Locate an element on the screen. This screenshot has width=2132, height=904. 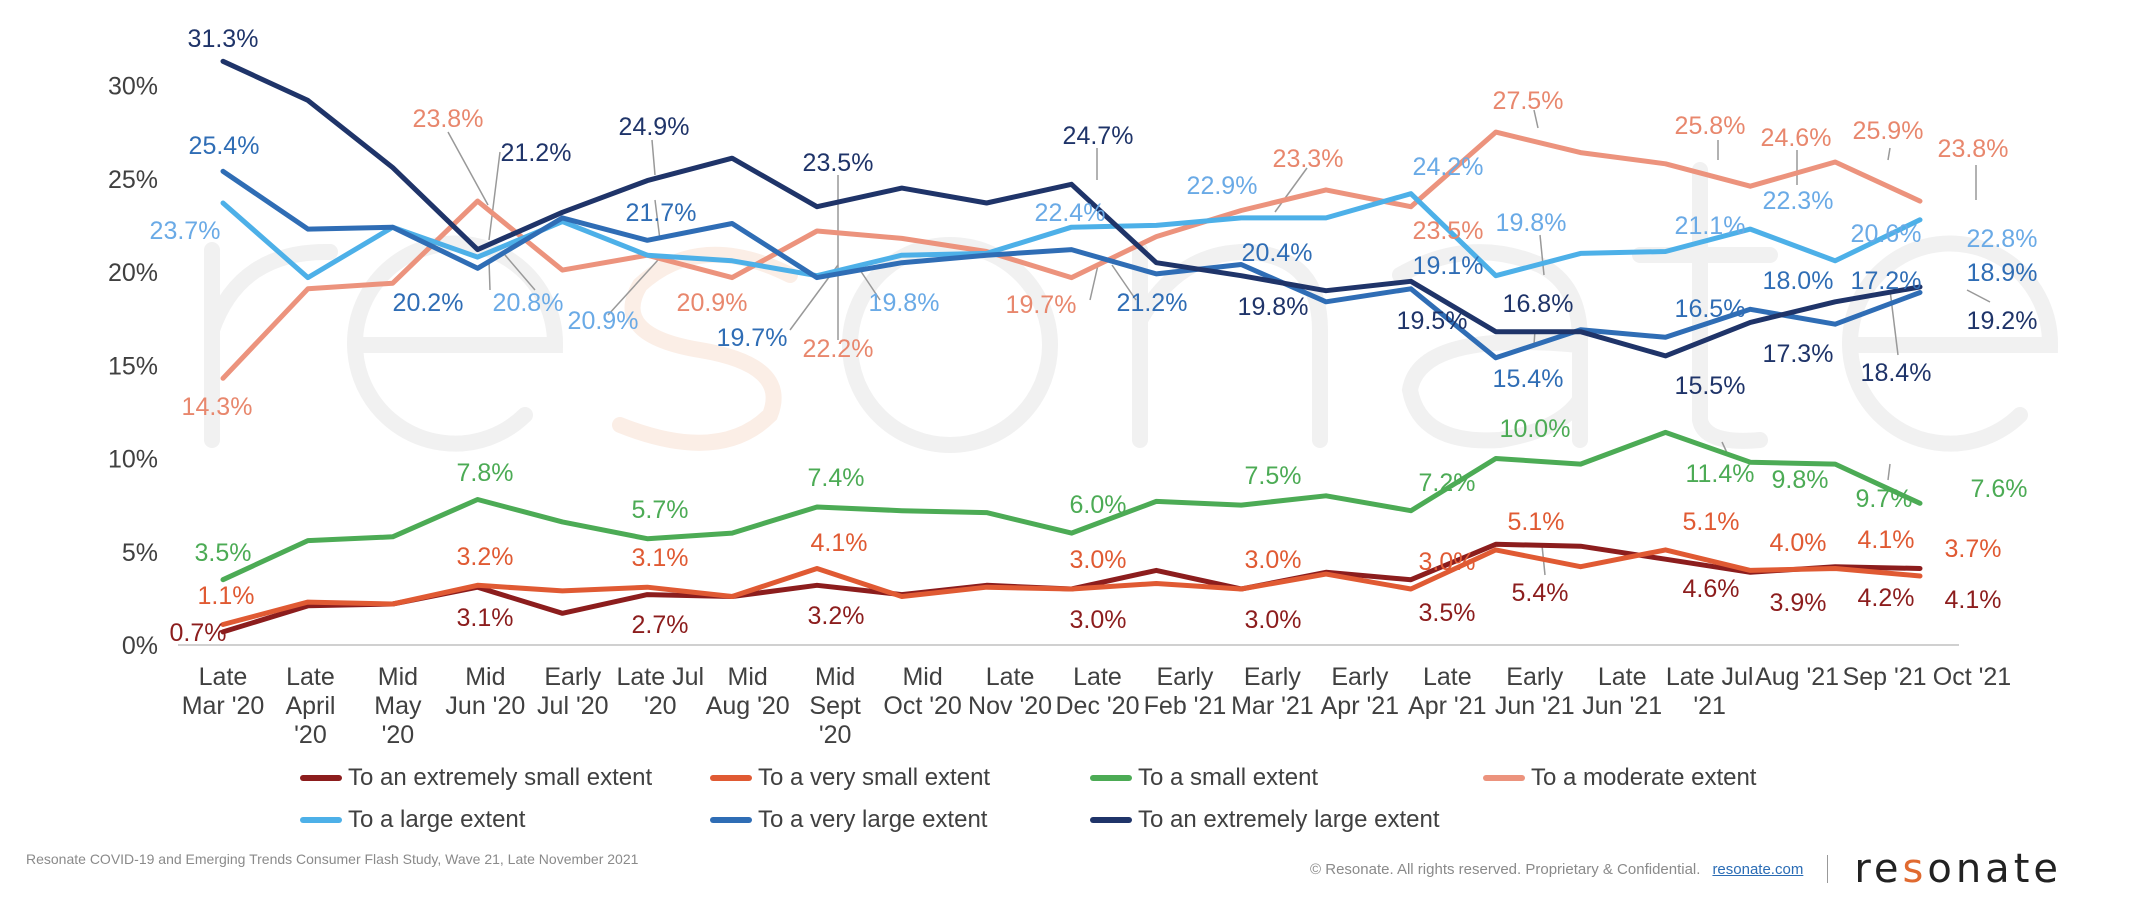
data-label: 4.6% is located at coordinates (1711, 589).